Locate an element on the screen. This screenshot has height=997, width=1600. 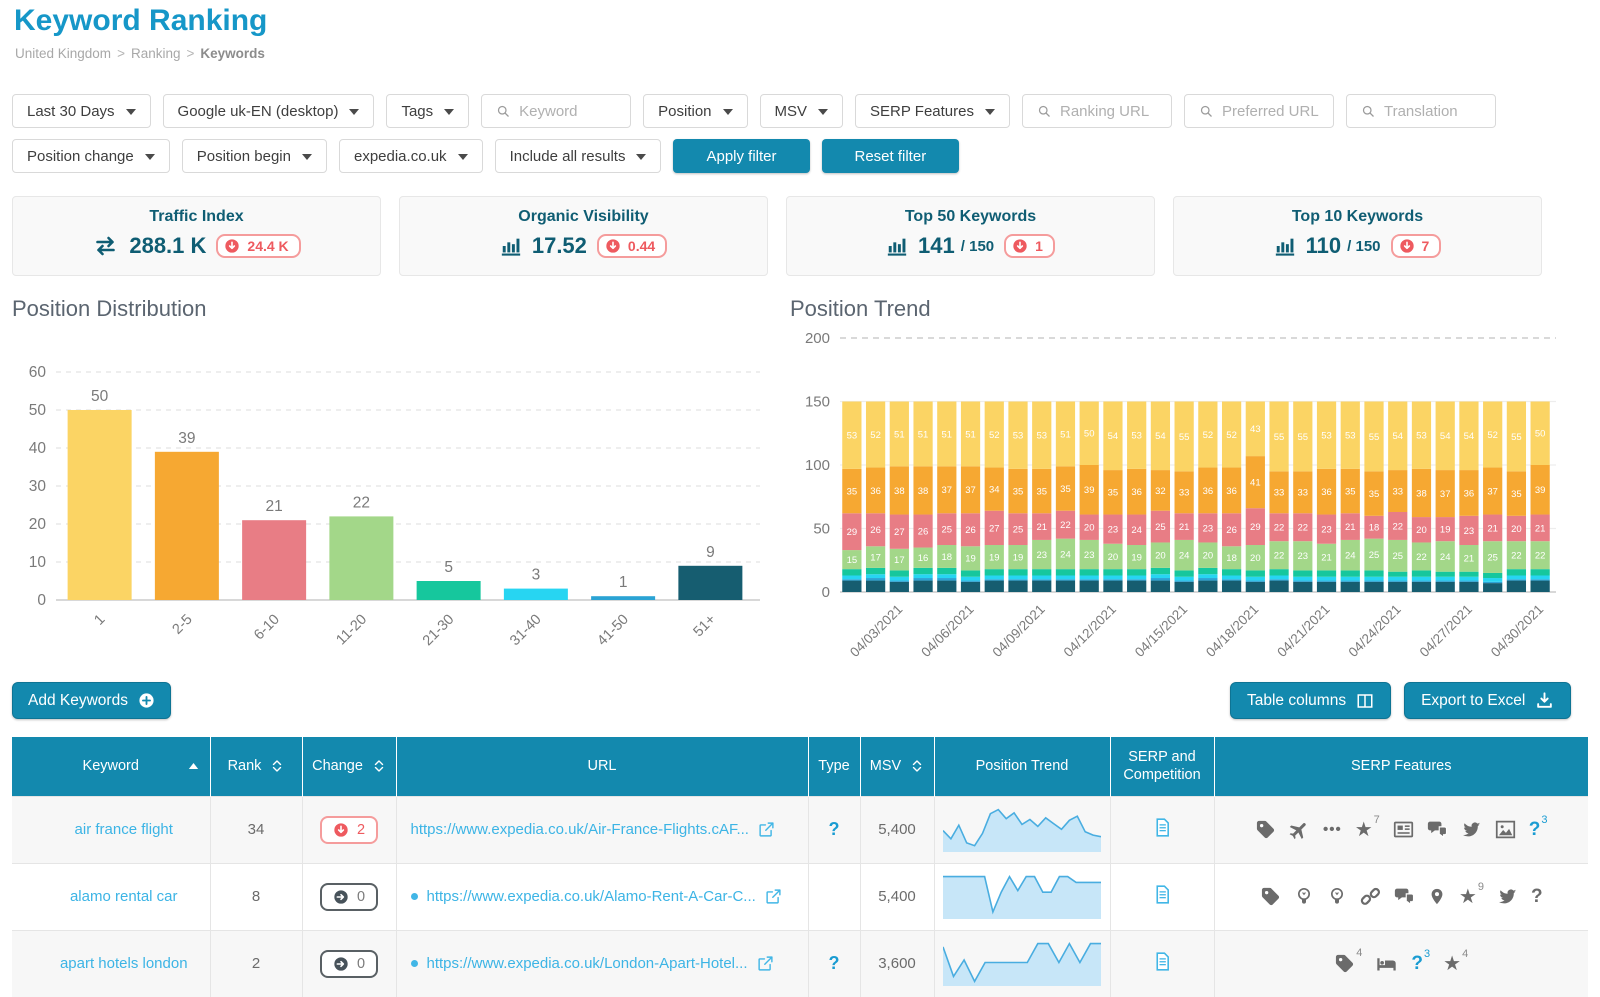
column-header-keyword: Keyword is located at coordinates (111, 766).